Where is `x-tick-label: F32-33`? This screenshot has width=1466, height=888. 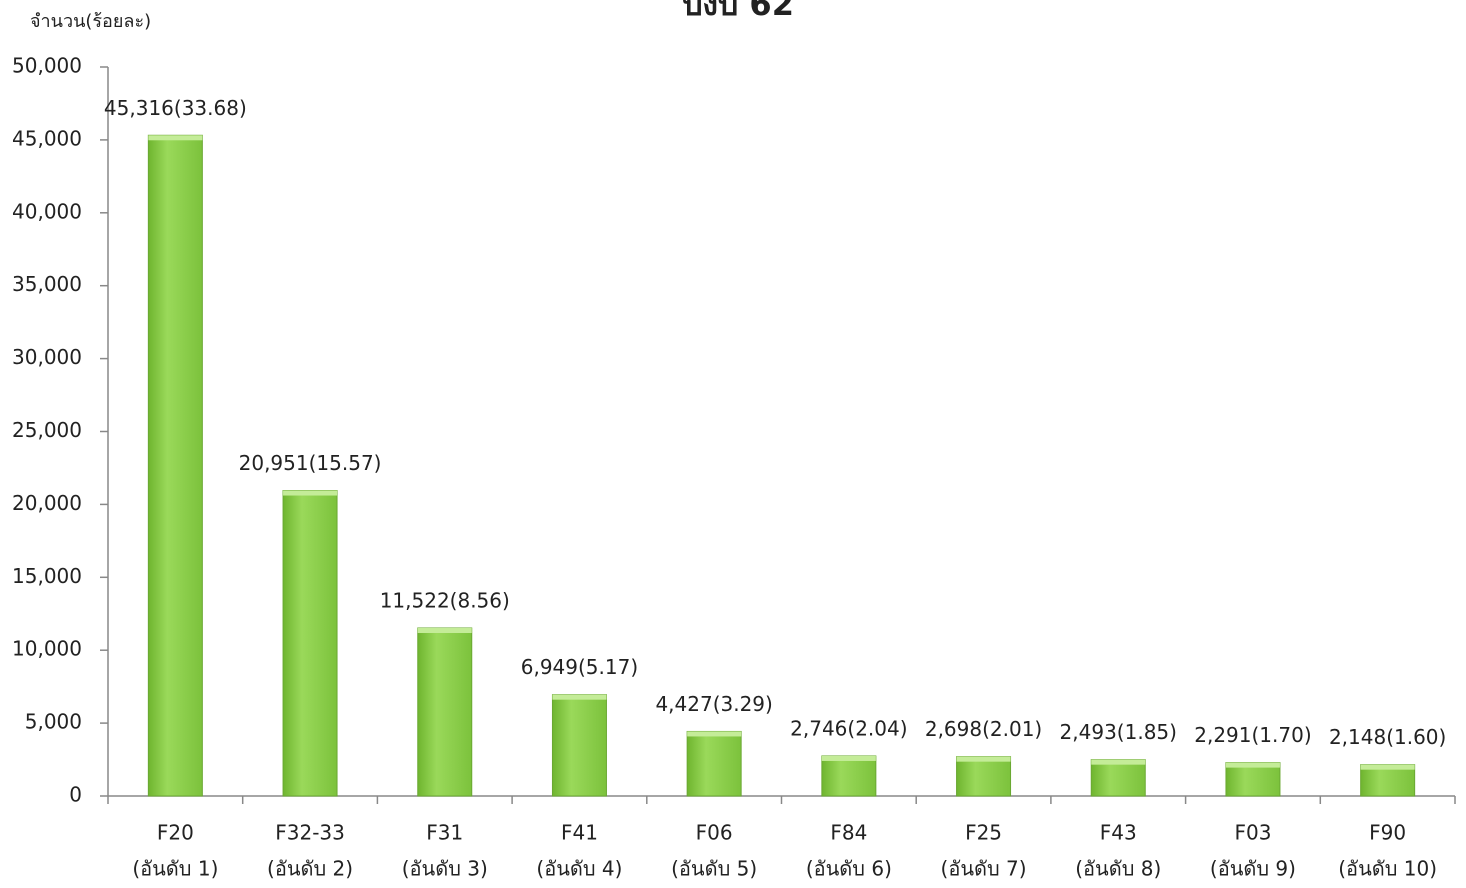 x-tick-label: F32-33 is located at coordinates (310, 833).